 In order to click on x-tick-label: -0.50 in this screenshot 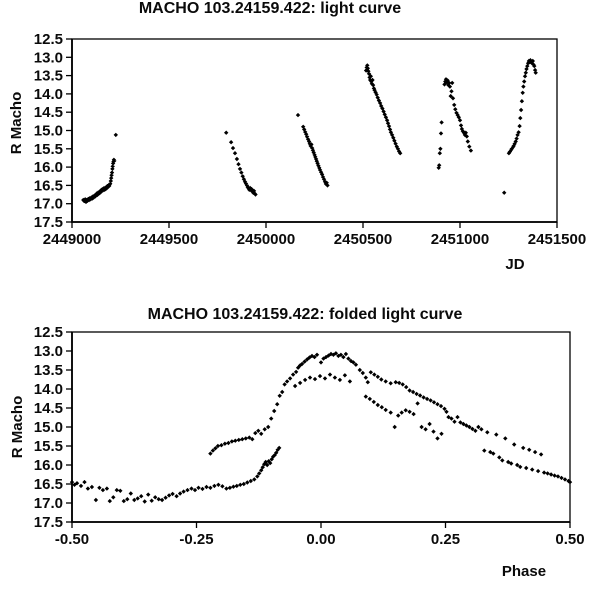, I will do `click(72, 539)`.